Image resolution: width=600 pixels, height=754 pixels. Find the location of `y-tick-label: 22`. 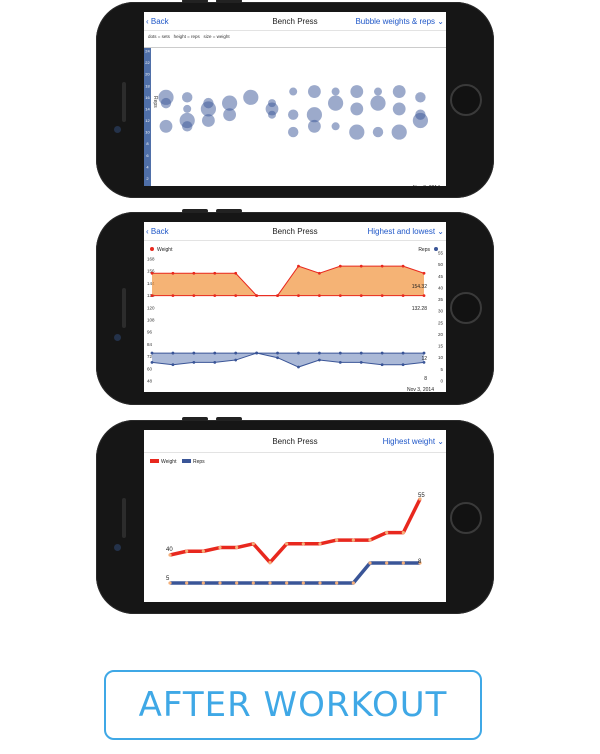

y-tick-label: 22 is located at coordinates (147, 62).